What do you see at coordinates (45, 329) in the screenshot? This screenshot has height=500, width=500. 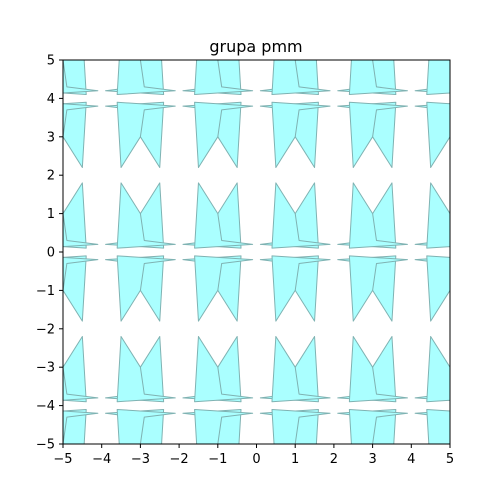 I see `y-tick-label: −2` at bounding box center [45, 329].